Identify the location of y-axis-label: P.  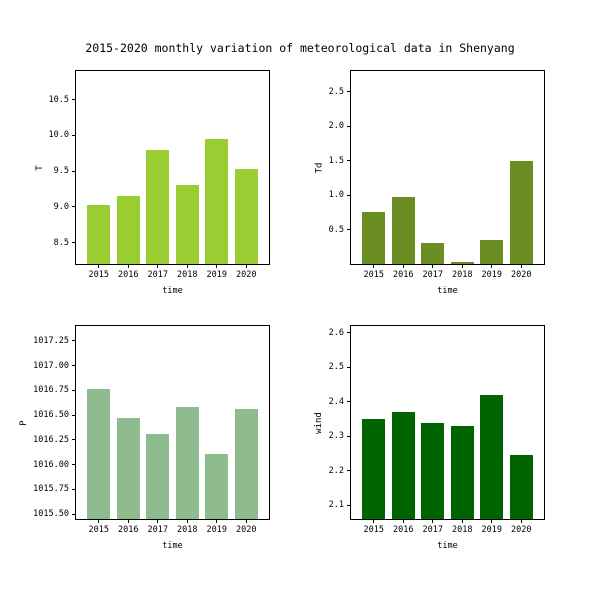
(23, 422).